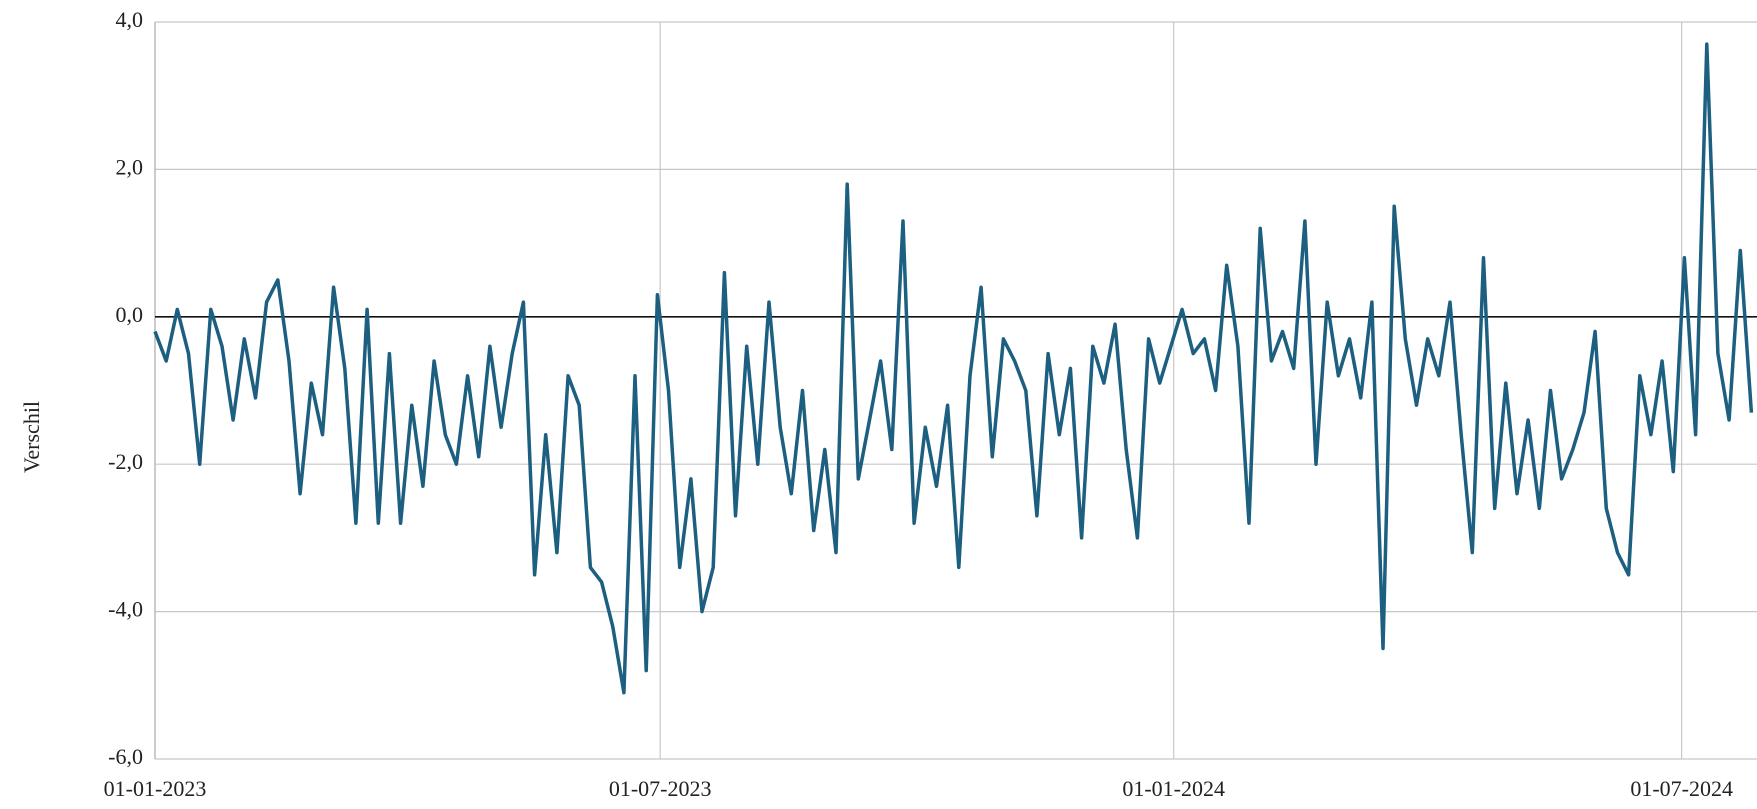 The width and height of the screenshot is (1757, 809). I want to click on x-tick-label: 01-01-2023, so click(155, 788).